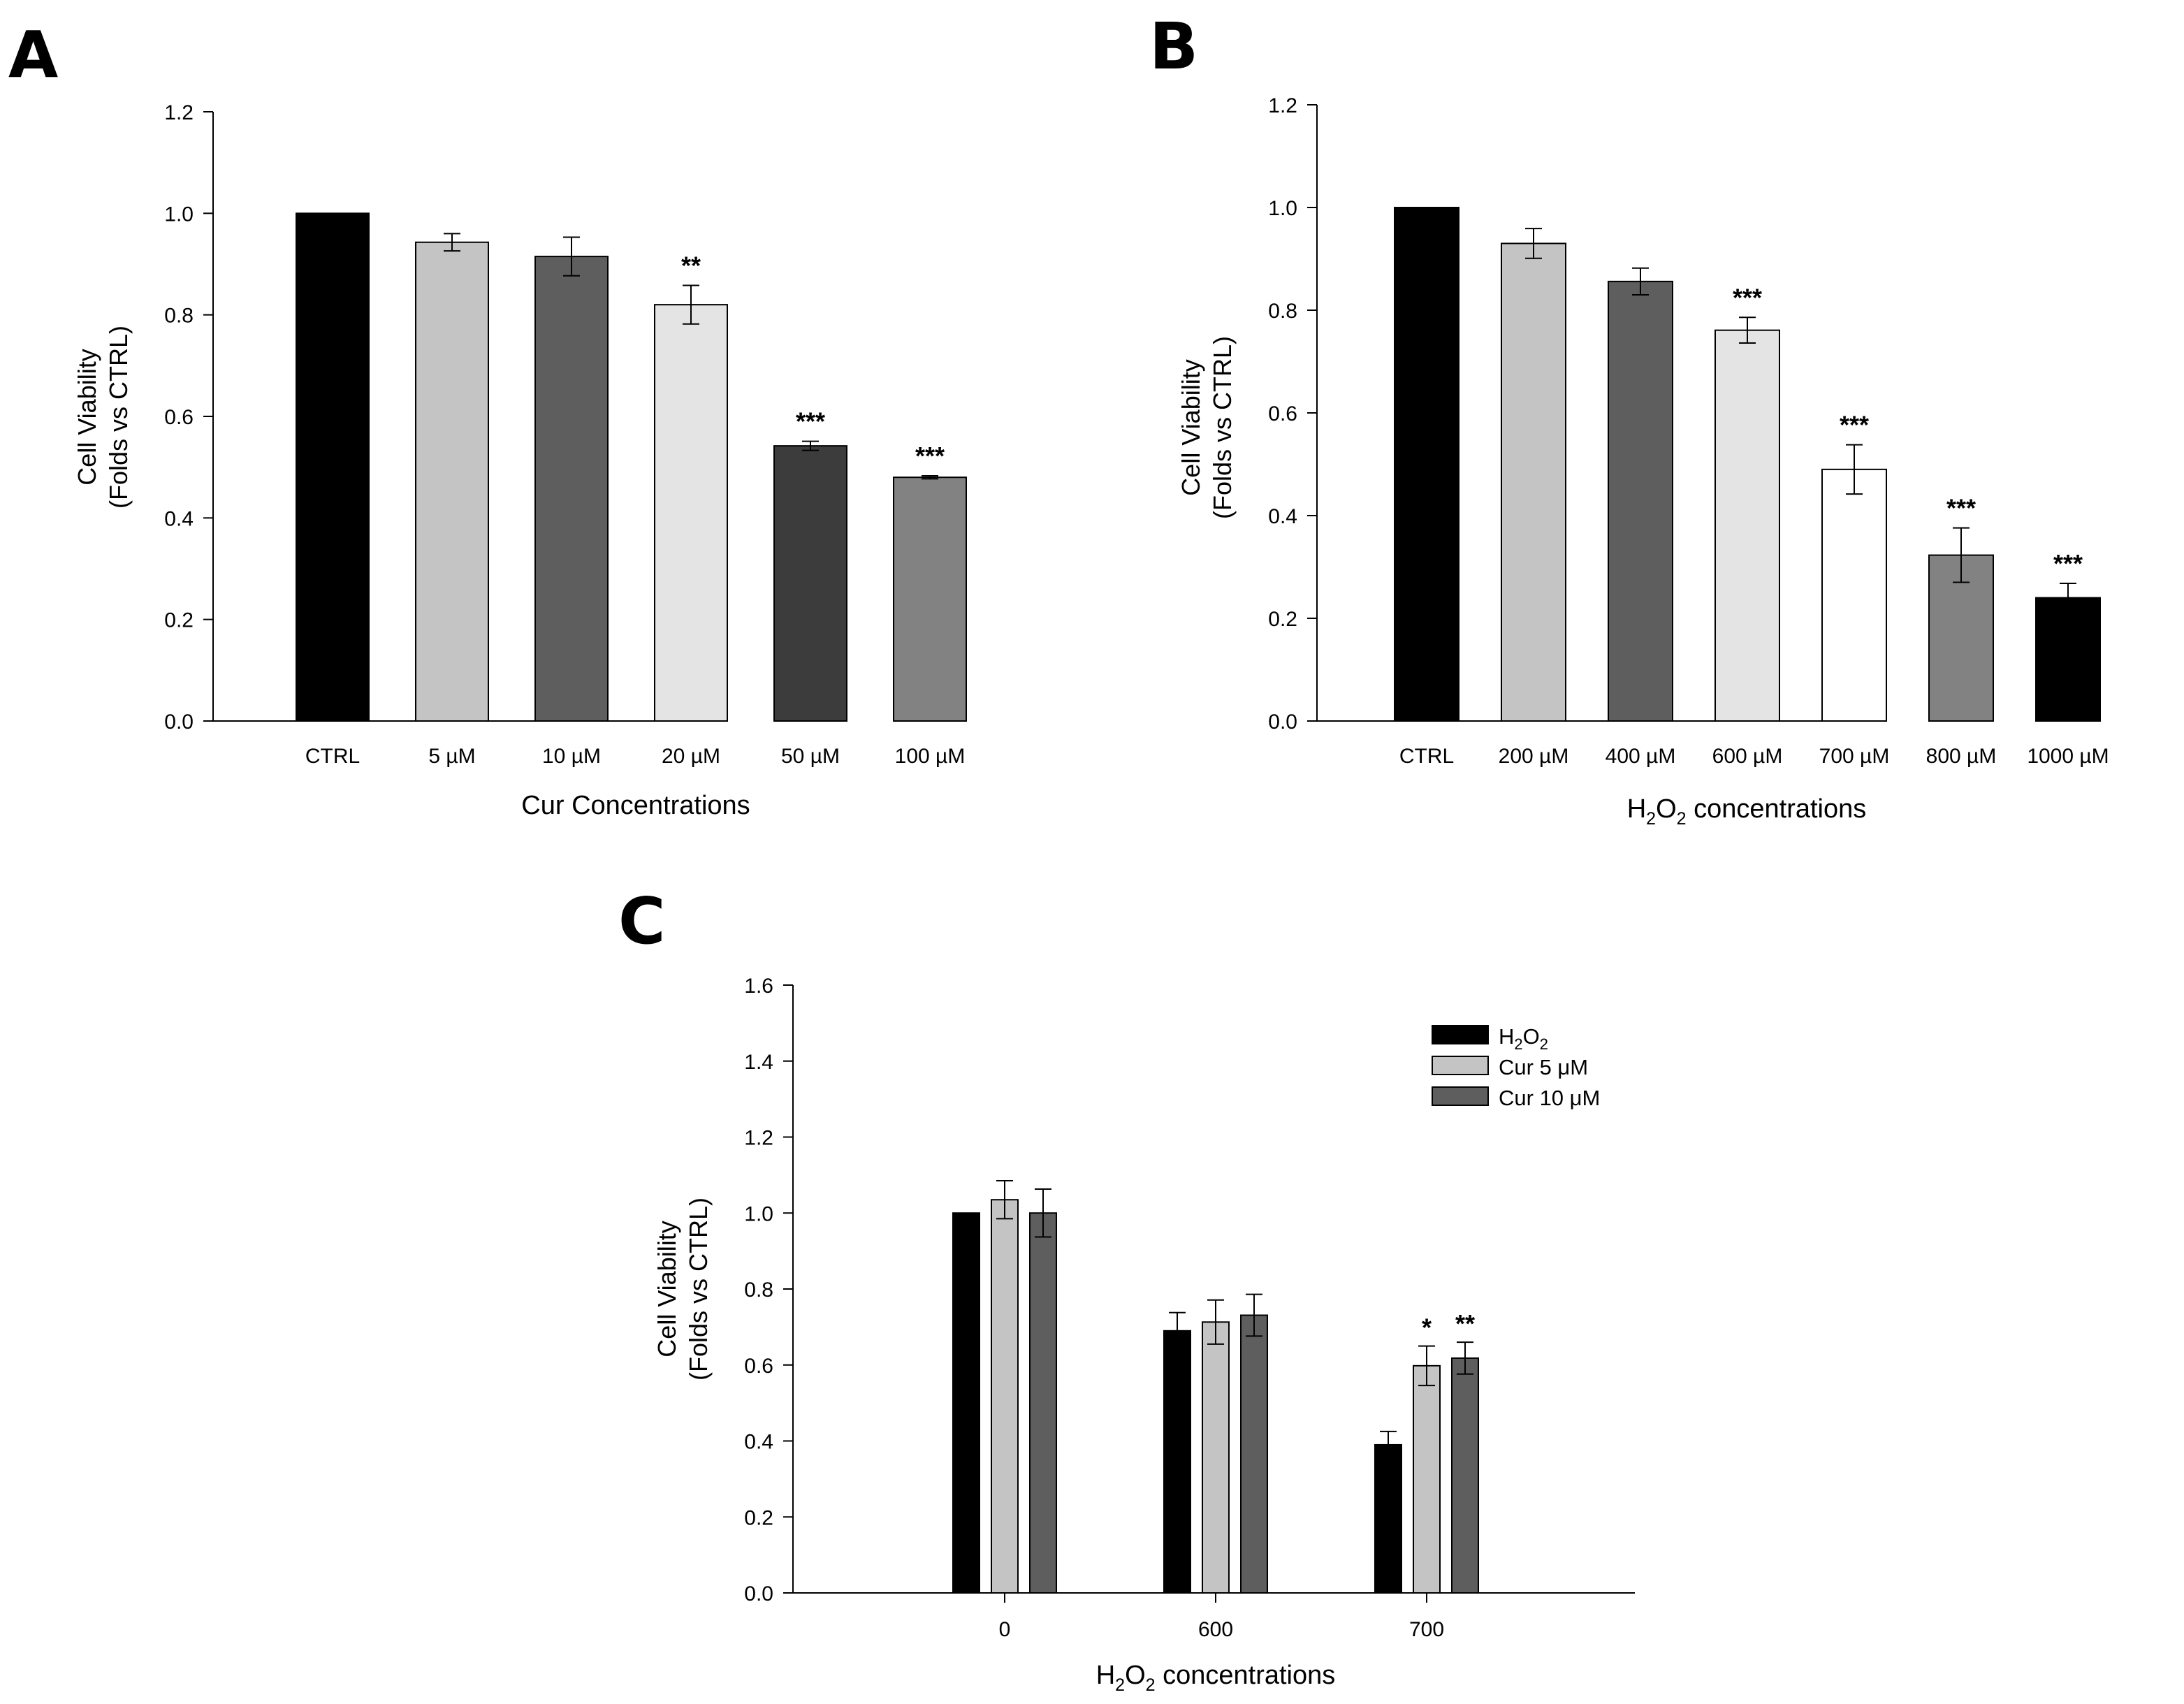  What do you see at coordinates (1961, 756) in the screenshot?
I see `panel-b-xtick-label: 800 µM` at bounding box center [1961, 756].